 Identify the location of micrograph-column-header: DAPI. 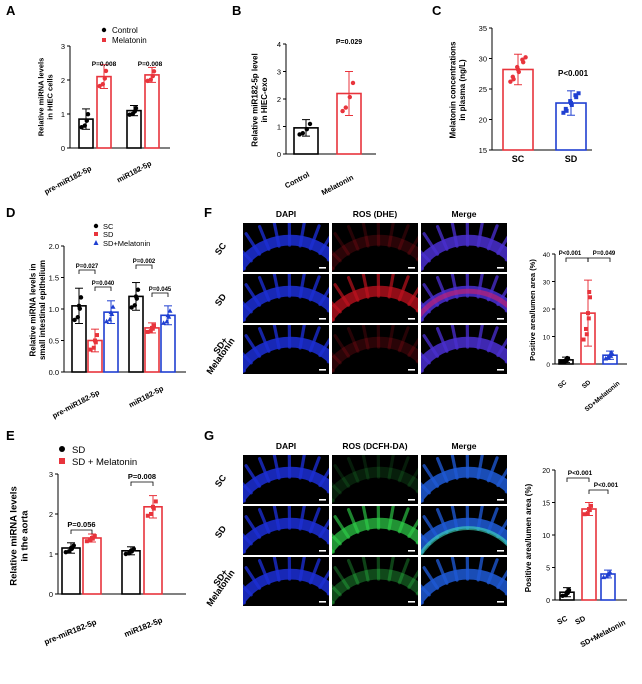
(286, 214).